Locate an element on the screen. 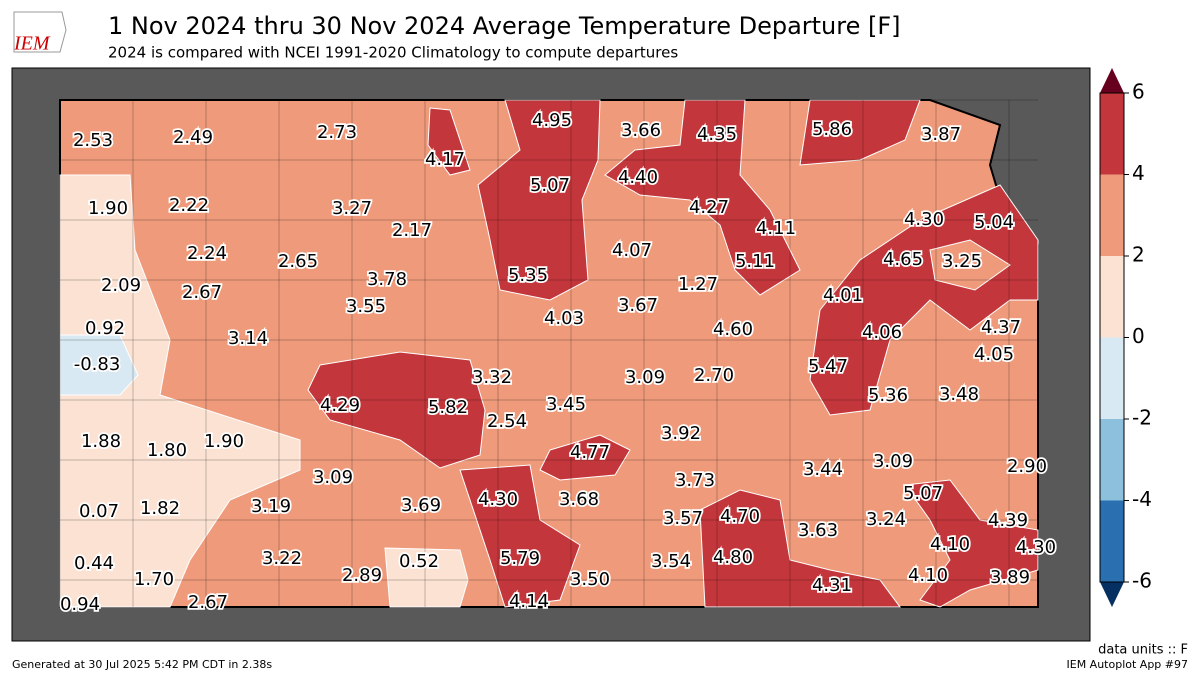 The width and height of the screenshot is (1200, 679). value-label: 3.32 is located at coordinates (492, 377).